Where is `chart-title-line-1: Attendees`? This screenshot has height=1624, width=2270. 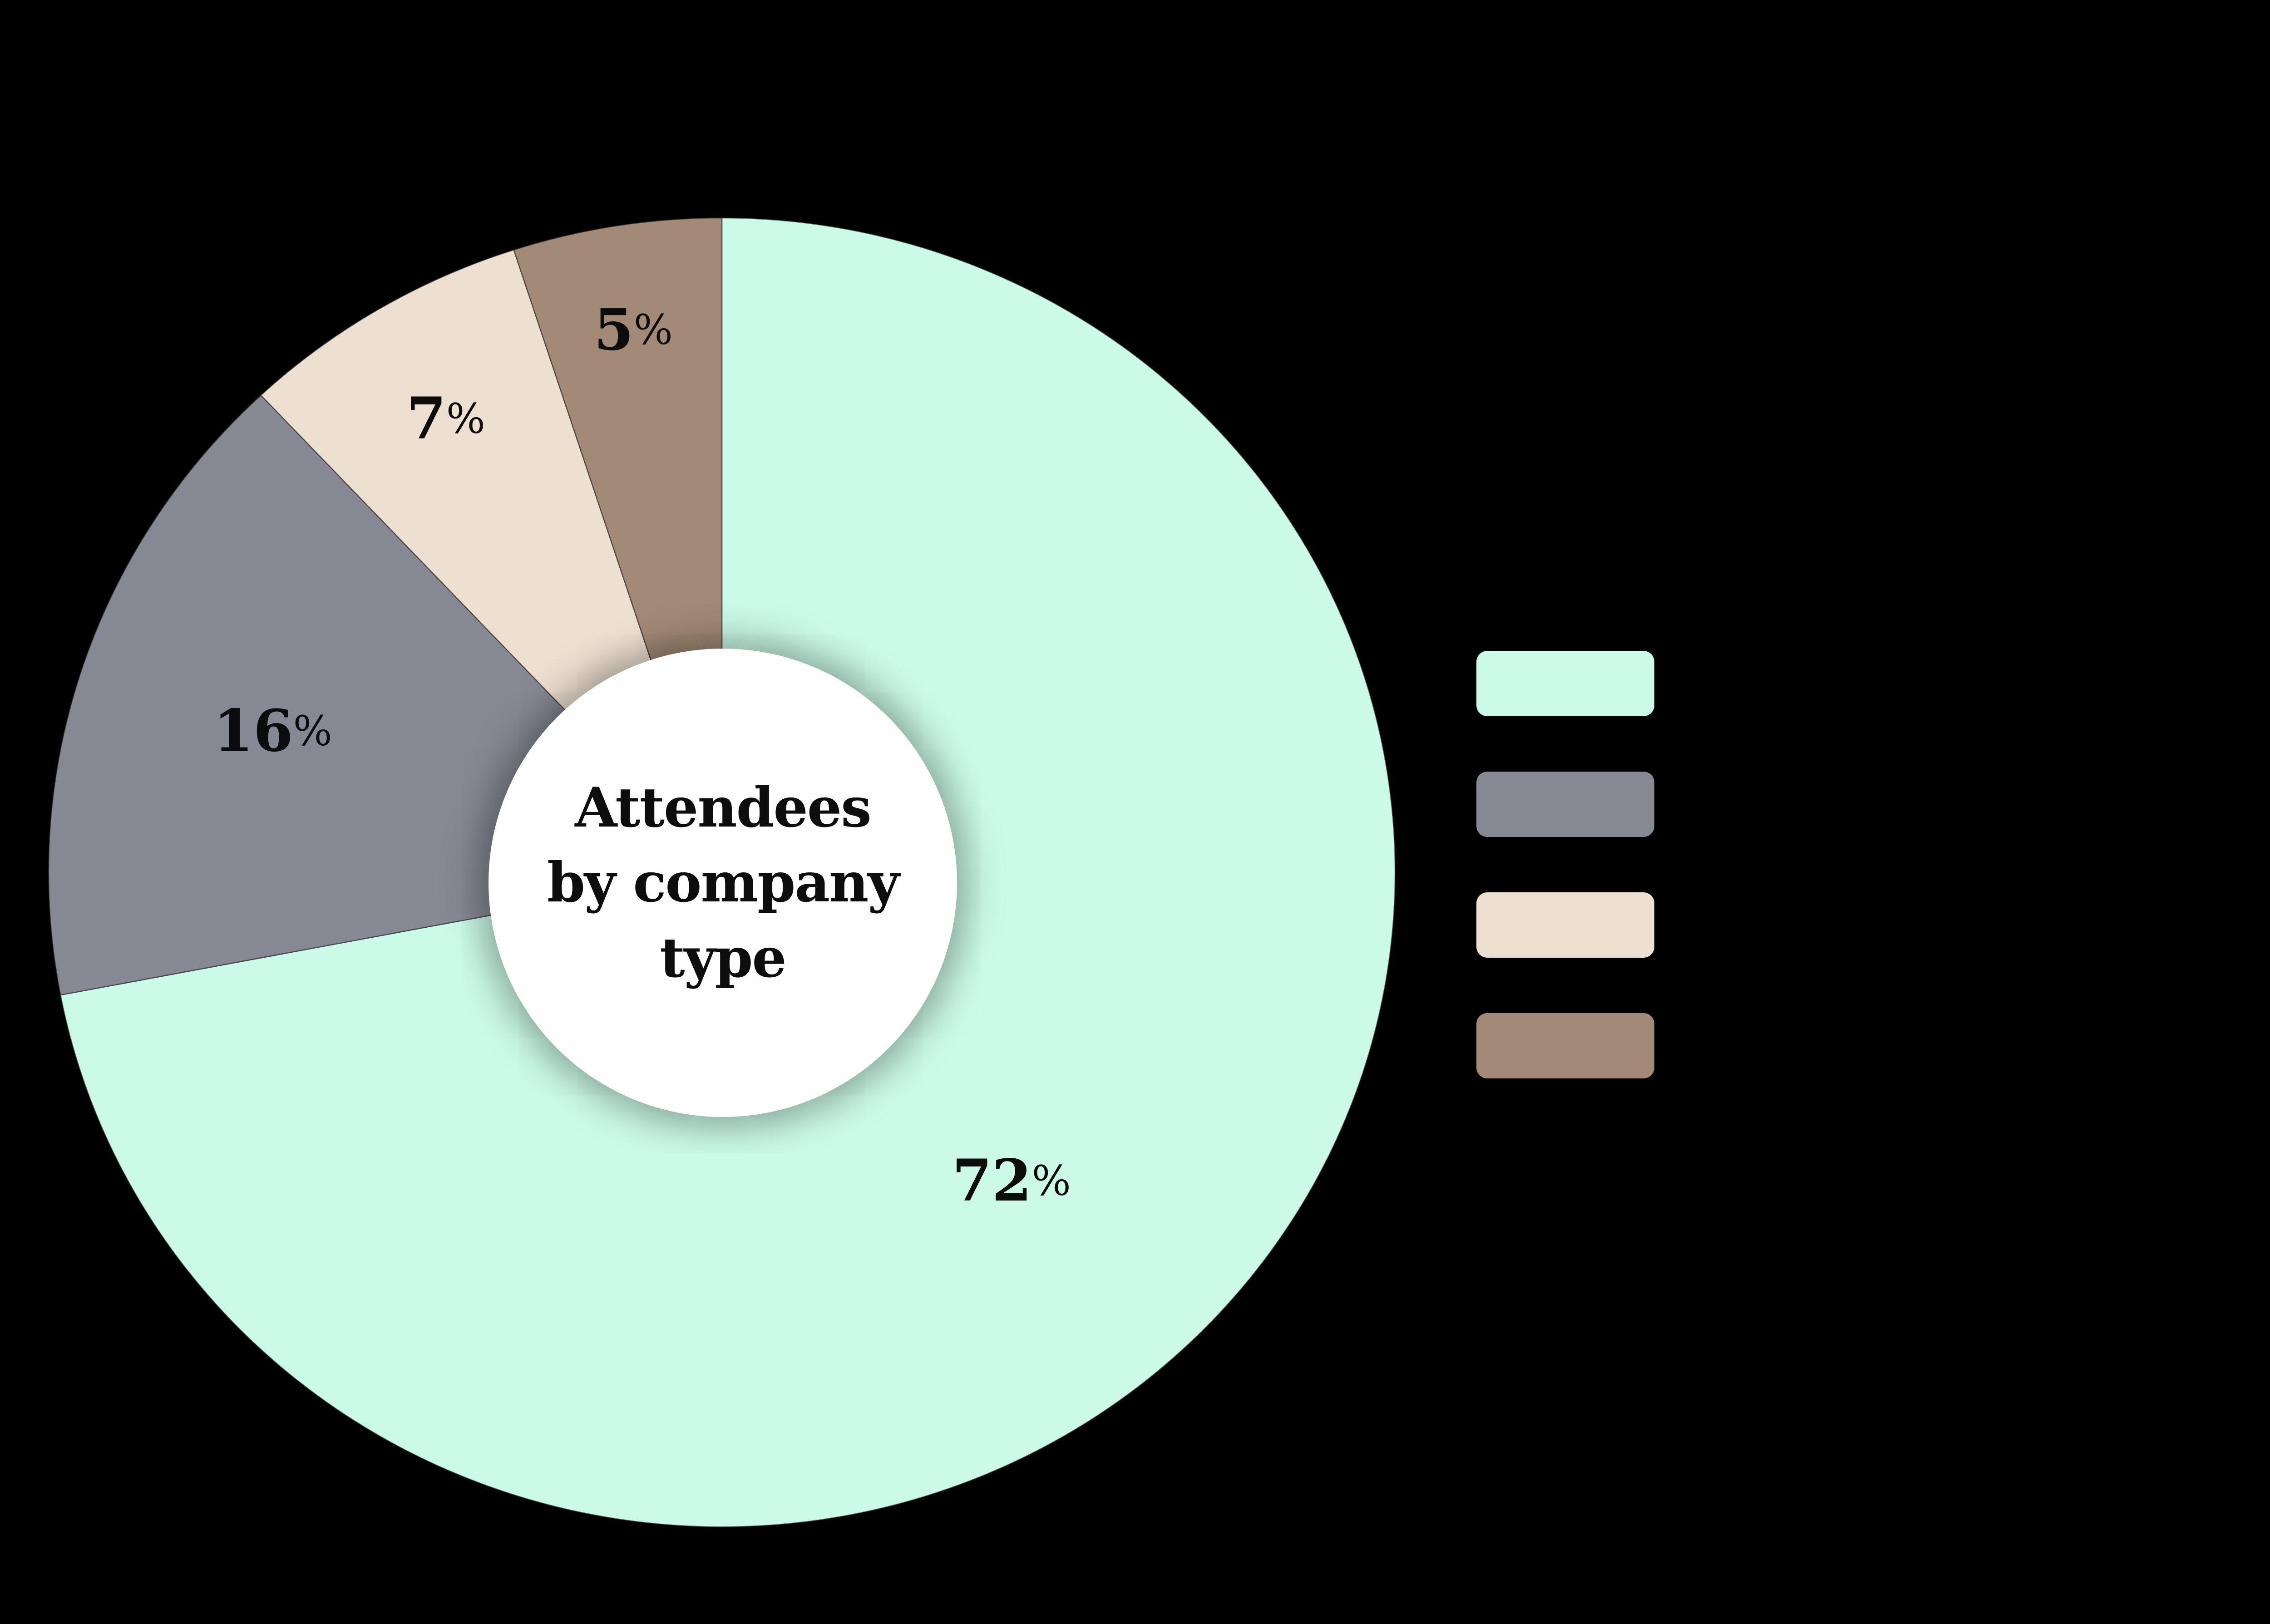
chart-title-line-1: Attendees is located at coordinates (723, 807).